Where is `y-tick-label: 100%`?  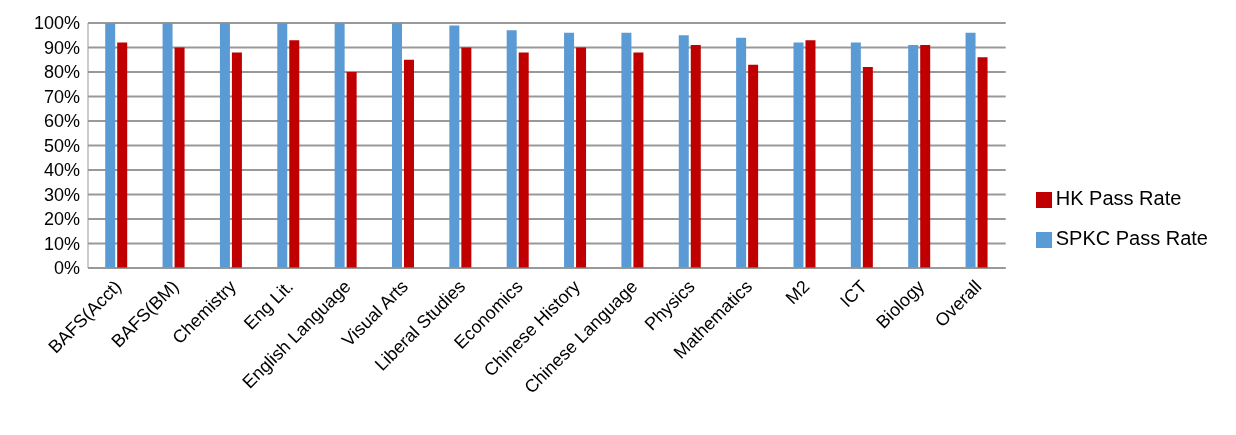 y-tick-label: 100% is located at coordinates (56, 23).